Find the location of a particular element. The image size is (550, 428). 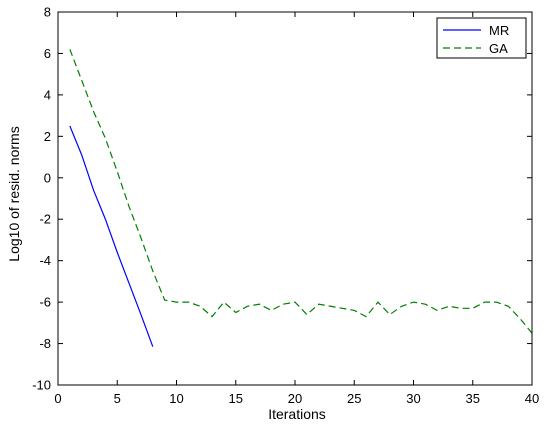

x-tick-label: 40 is located at coordinates (532, 398).